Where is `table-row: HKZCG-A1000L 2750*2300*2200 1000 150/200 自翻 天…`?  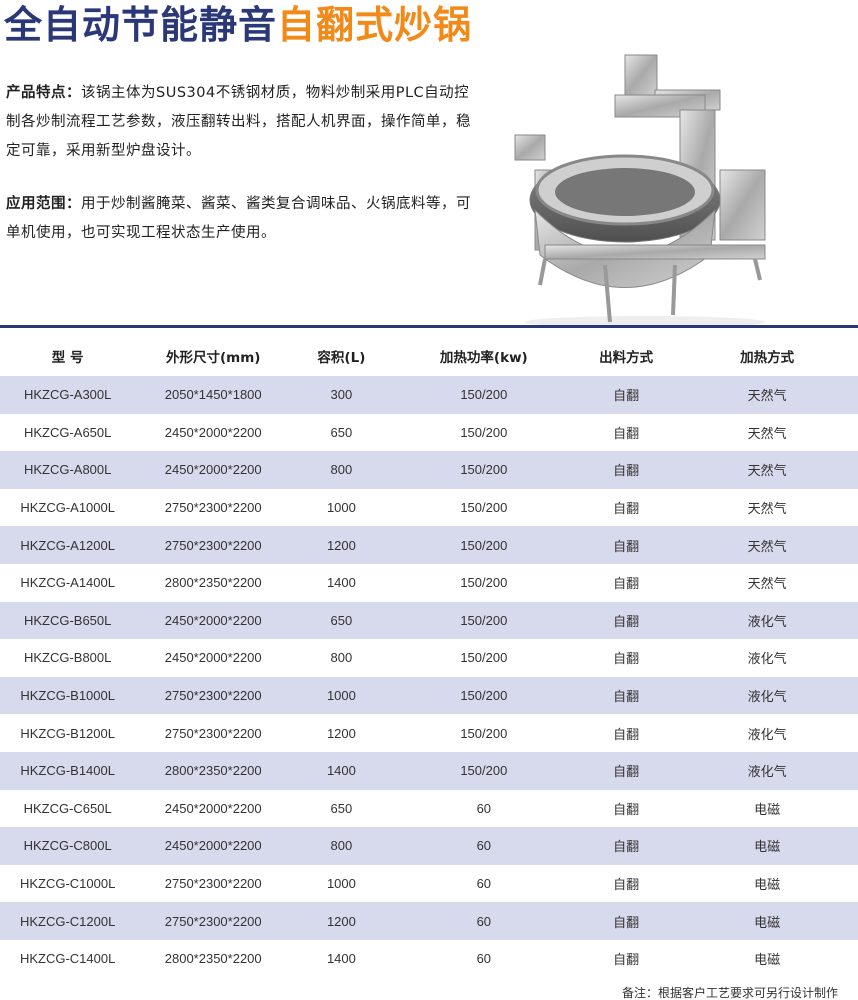
table-row: HKZCG-A1000L 2750*2300*2200 1000 150/200 自翻 天… is located at coordinates (429, 508).